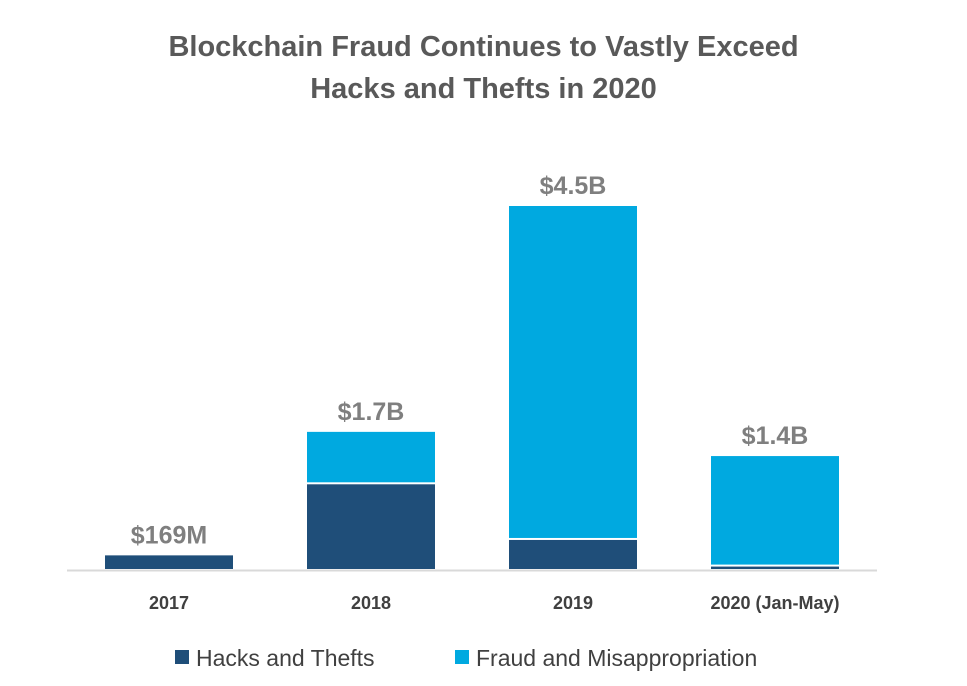 The width and height of the screenshot is (967, 686). What do you see at coordinates (371, 412) in the screenshot?
I see `data-label: $1.7B` at bounding box center [371, 412].